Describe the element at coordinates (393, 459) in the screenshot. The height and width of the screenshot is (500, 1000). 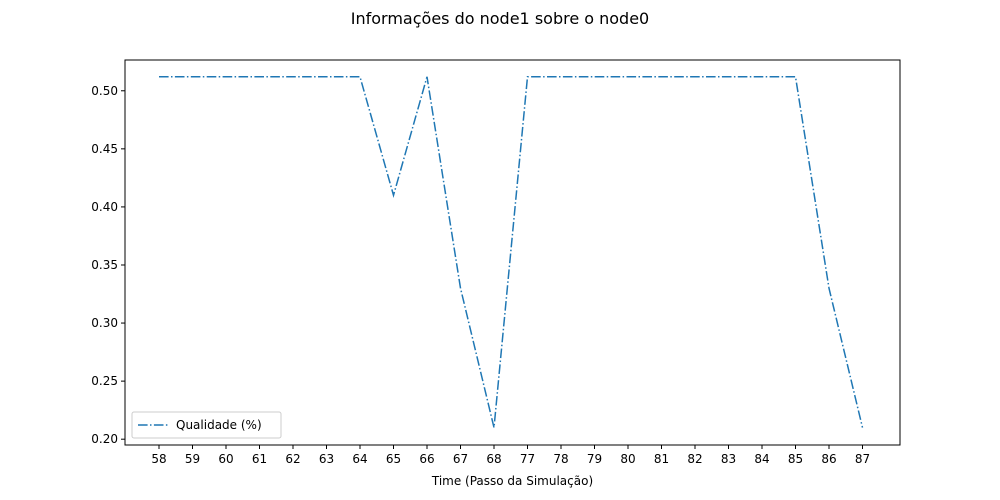
I see `x-tick-label: 65` at that location.